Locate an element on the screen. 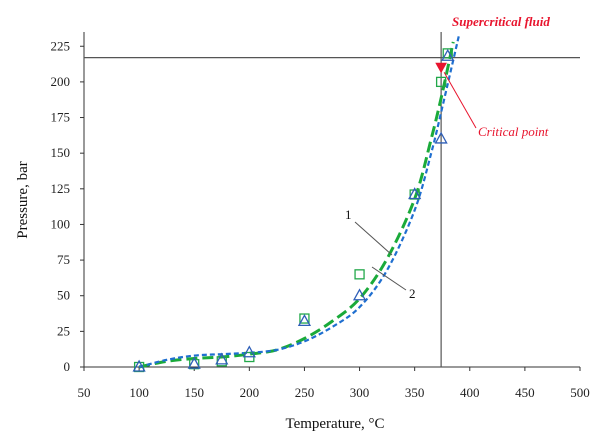  critical-point-label: Critical point is located at coordinates (513, 131).